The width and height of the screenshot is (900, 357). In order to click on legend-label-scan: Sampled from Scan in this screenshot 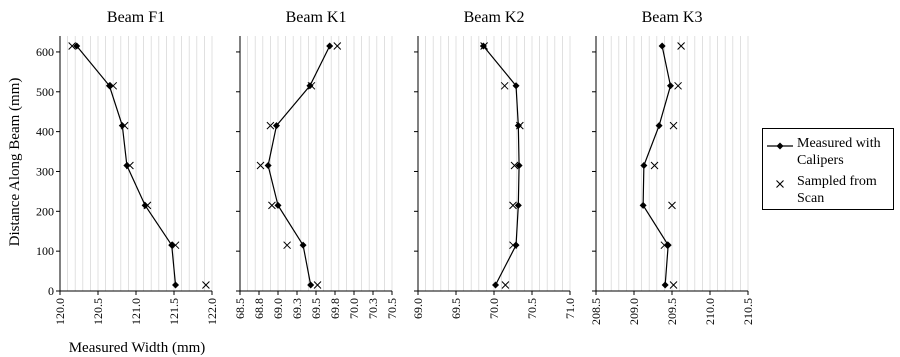, I will do `click(837, 190)`.